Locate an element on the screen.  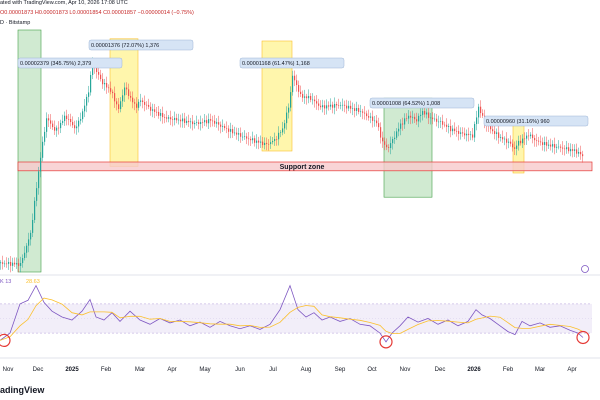
x-tick-label: Aug is located at coordinates (306, 370).